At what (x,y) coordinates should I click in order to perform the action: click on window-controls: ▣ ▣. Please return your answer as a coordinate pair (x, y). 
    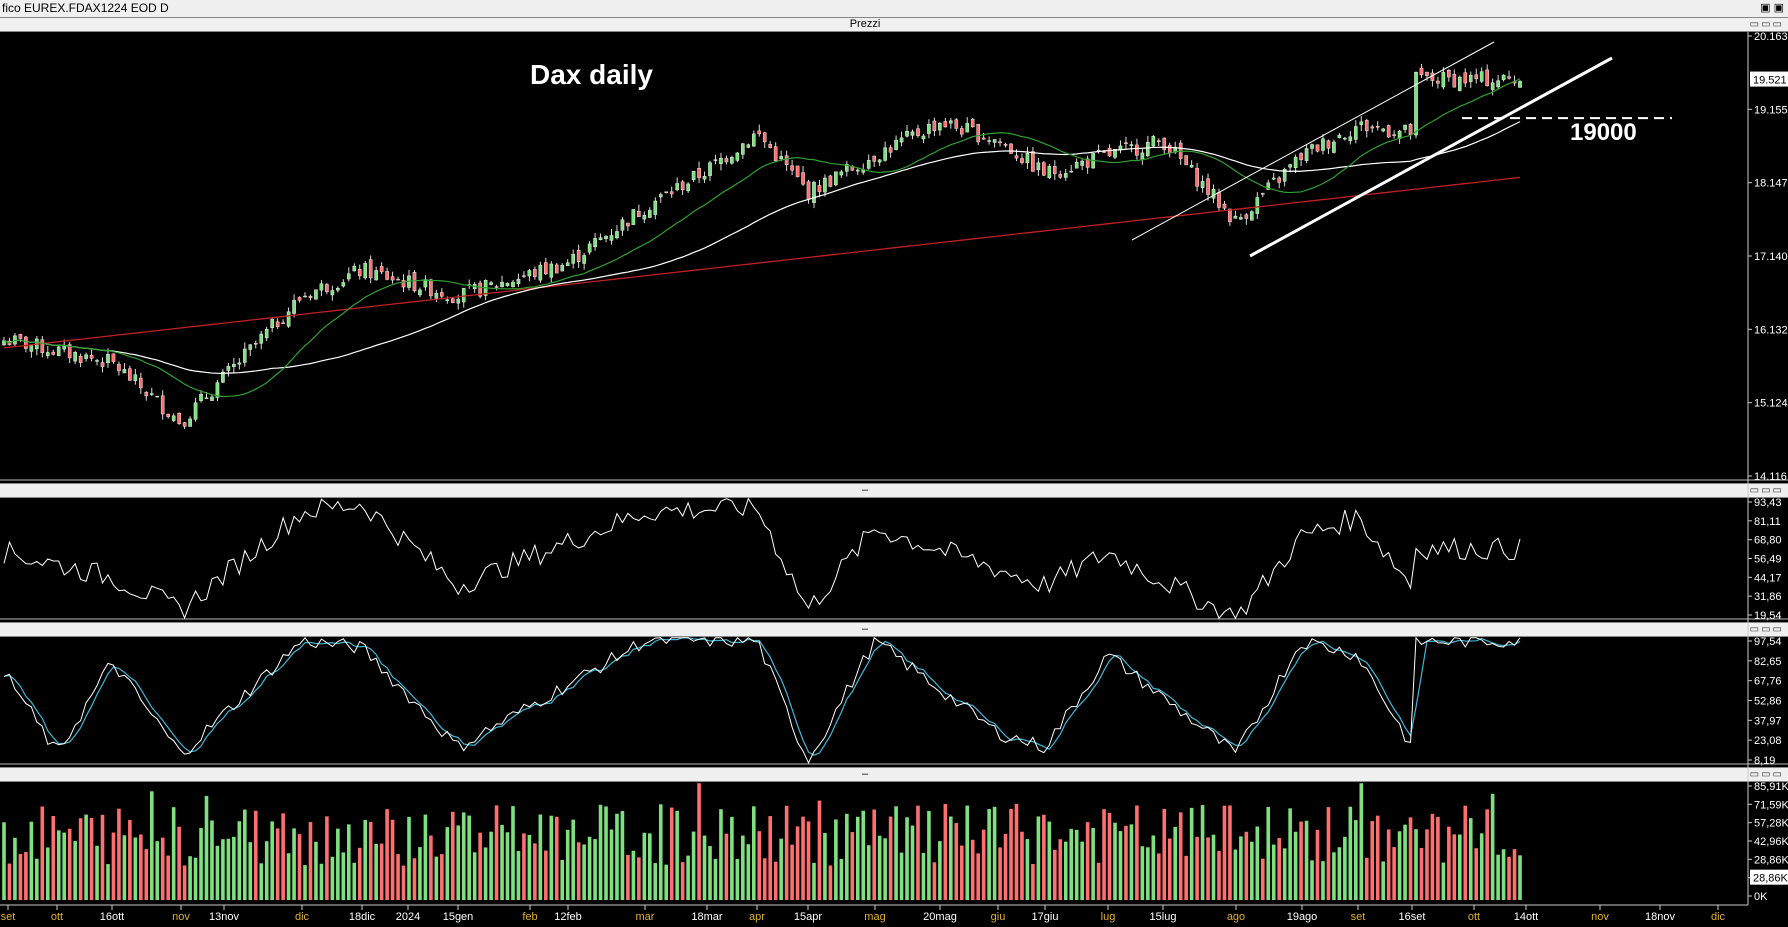
    Looking at the image, I should click on (1772, 8).